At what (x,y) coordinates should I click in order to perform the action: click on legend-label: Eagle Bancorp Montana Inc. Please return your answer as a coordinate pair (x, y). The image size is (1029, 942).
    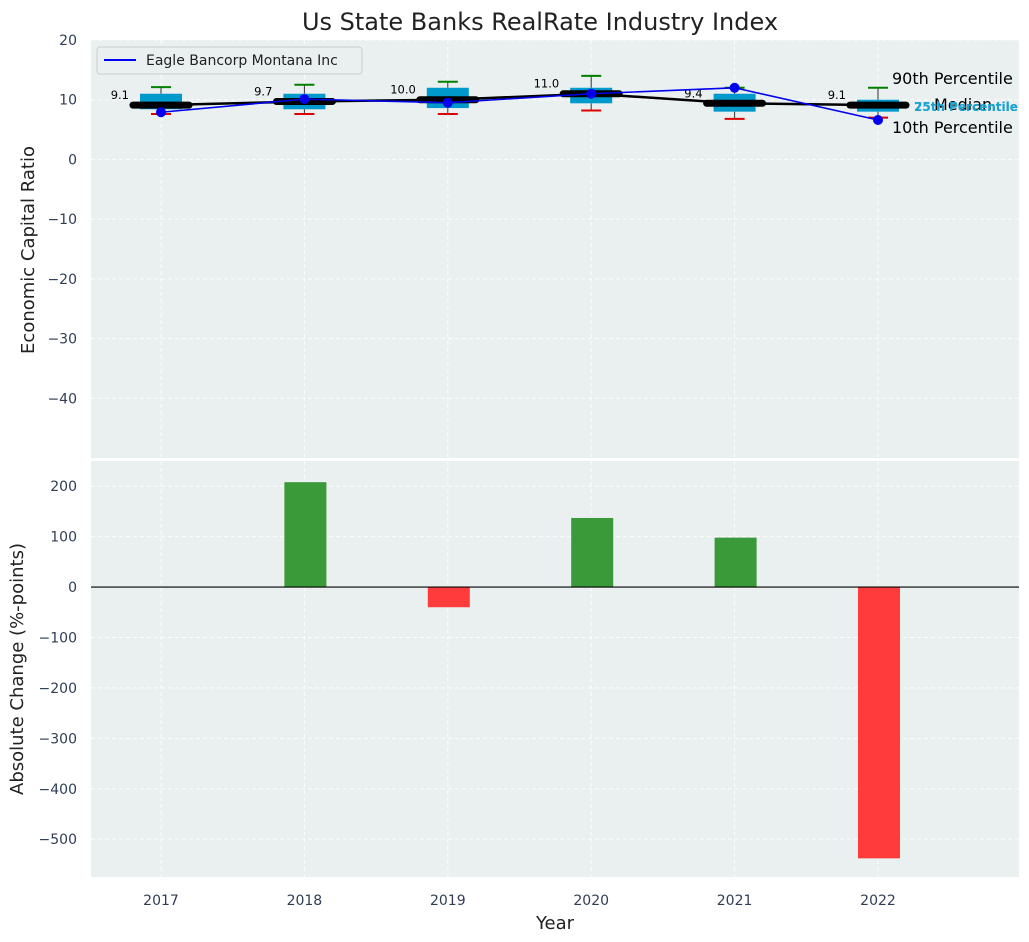
    Looking at the image, I should click on (242, 61).